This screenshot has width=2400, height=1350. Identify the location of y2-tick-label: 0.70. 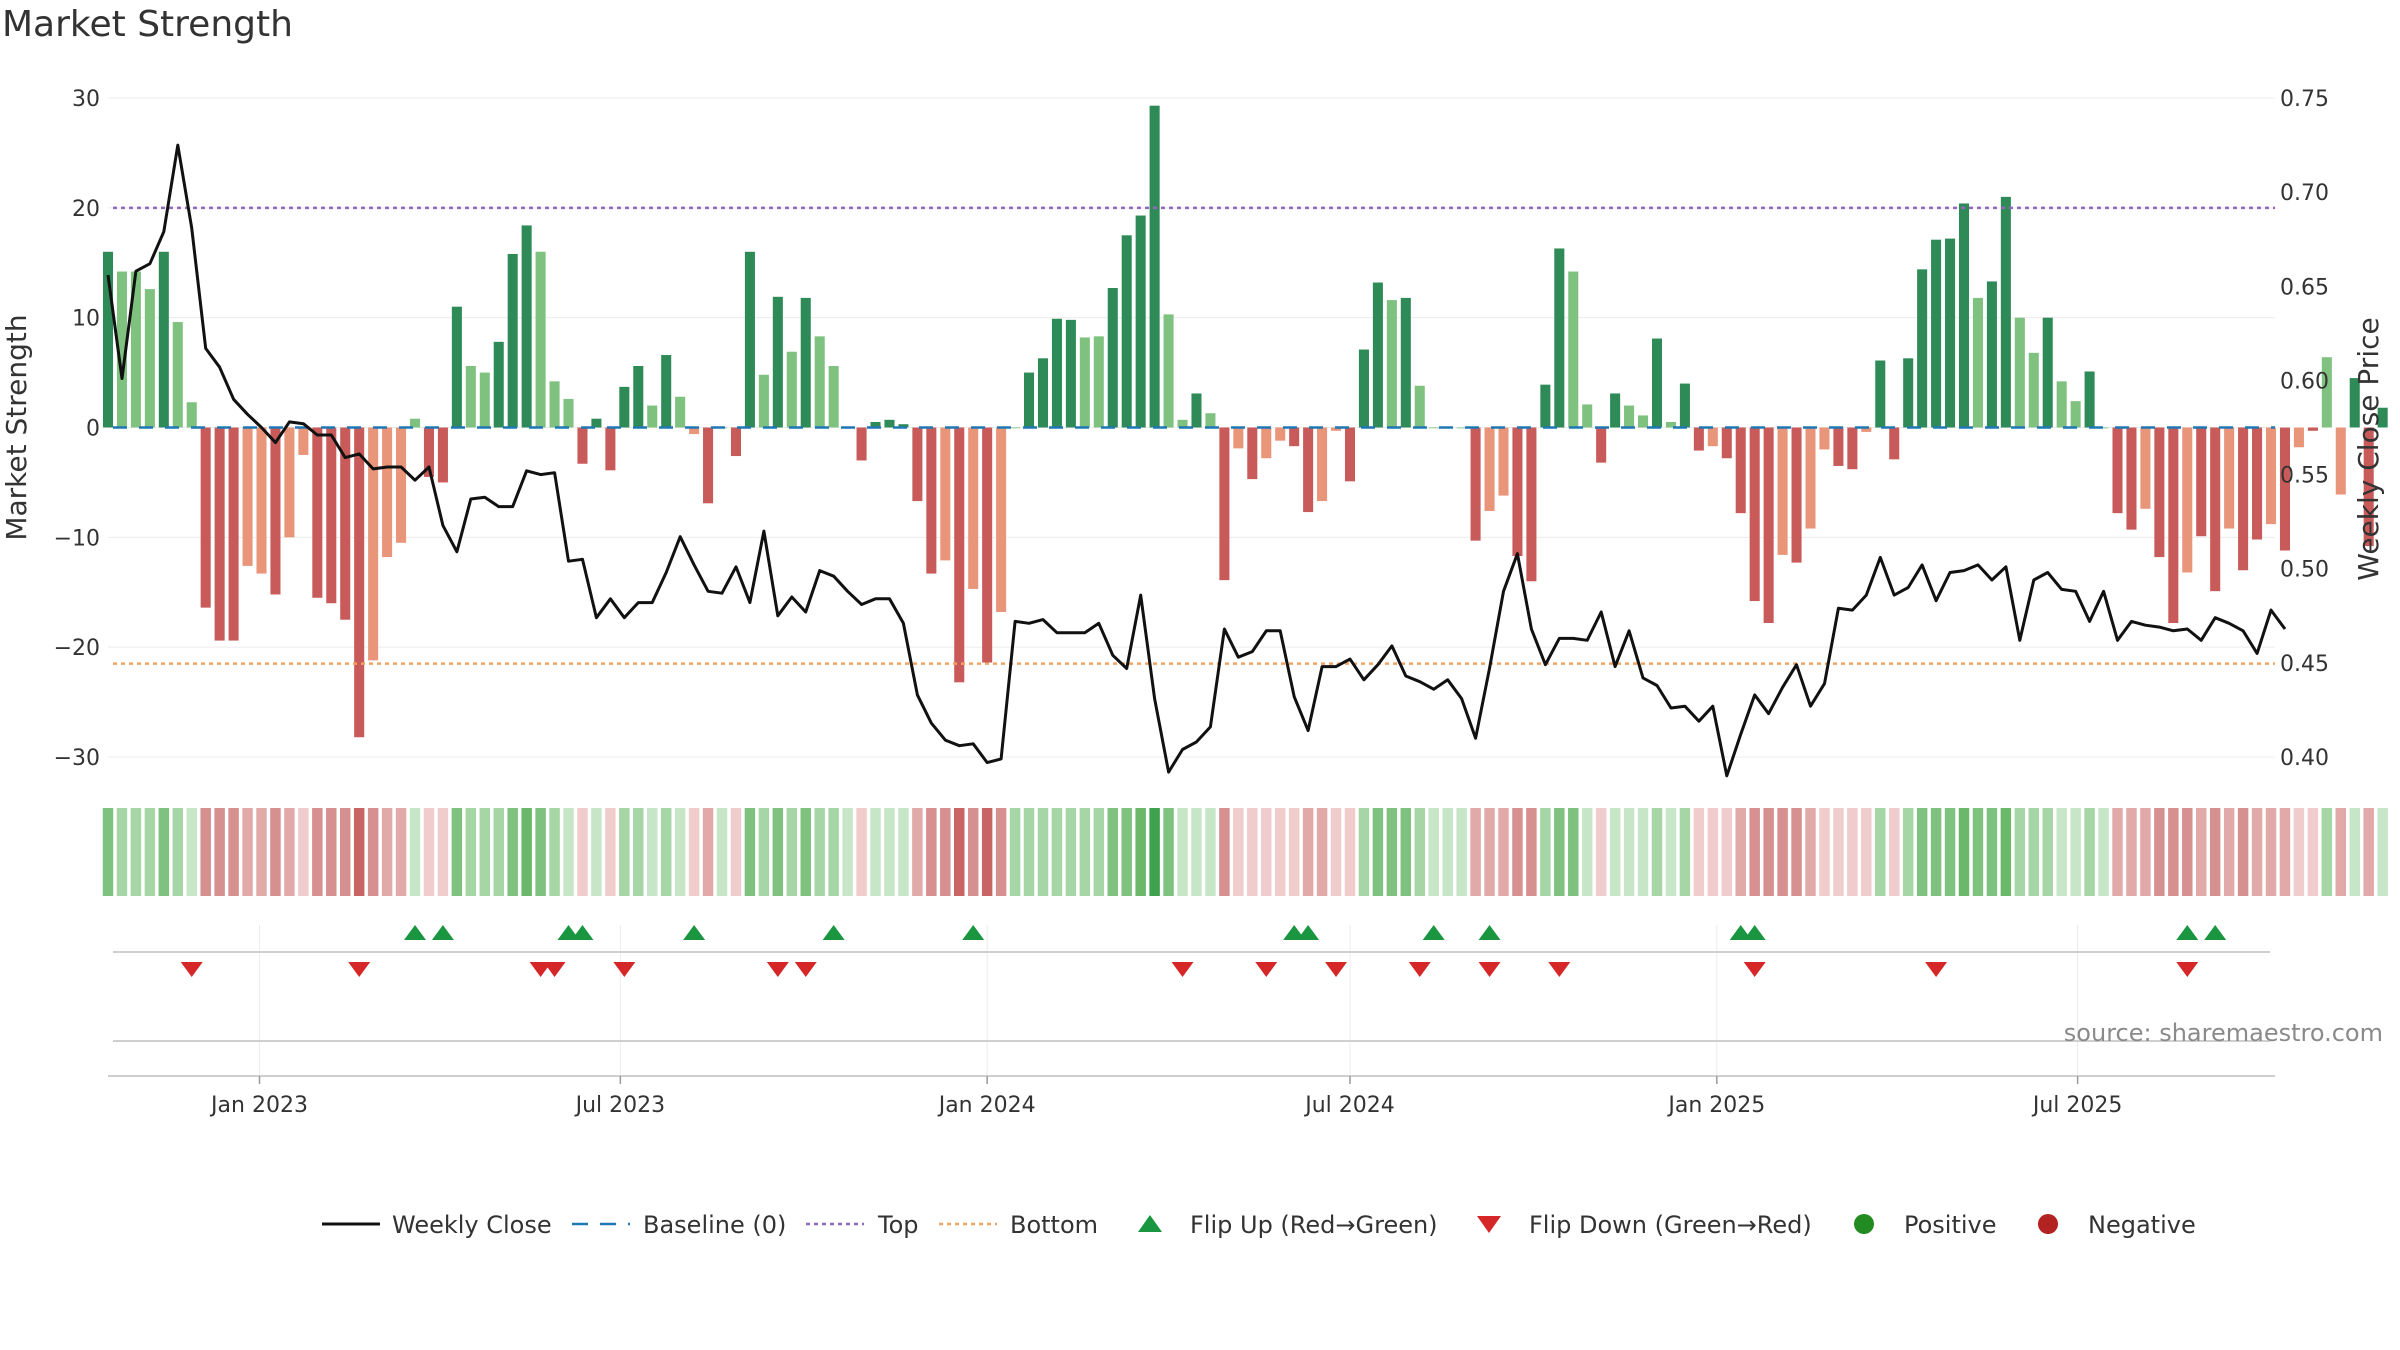
(2304, 193).